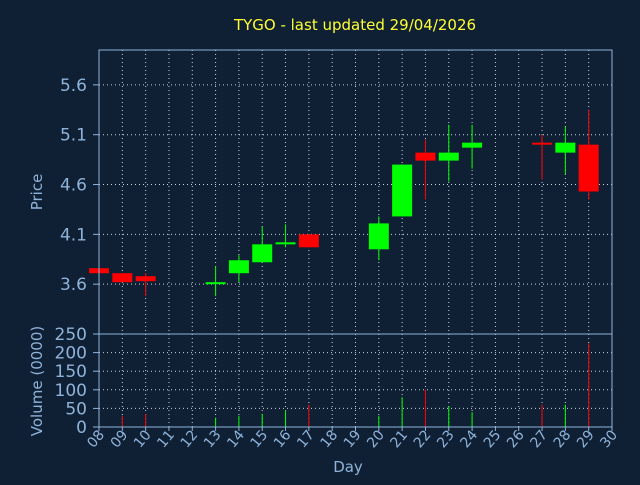  Describe the element at coordinates (348, 467) in the screenshot. I see `x-axis-title: Day` at that location.